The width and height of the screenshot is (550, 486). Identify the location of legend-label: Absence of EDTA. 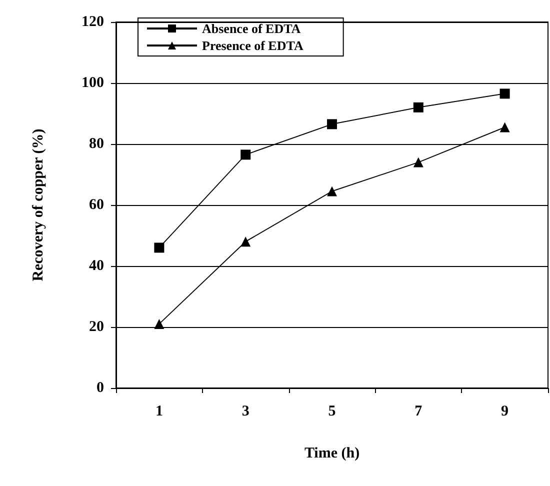
(252, 28).